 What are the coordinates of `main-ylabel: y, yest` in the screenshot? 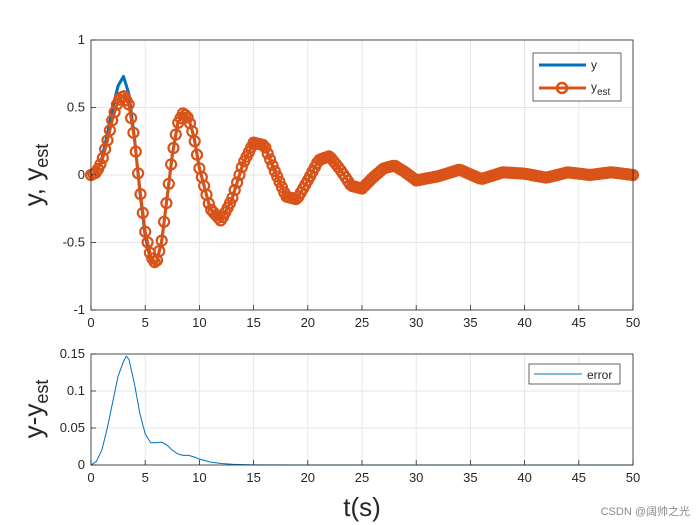 It's located at (35, 175).